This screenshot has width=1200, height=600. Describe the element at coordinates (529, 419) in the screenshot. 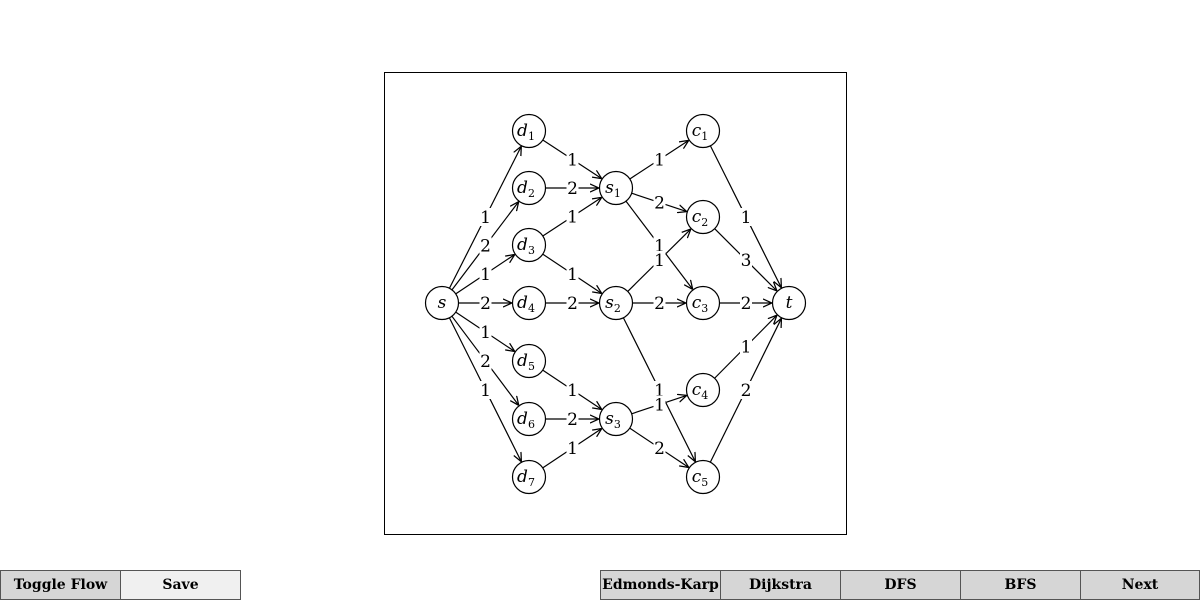

I see `node-d6: d6` at that location.